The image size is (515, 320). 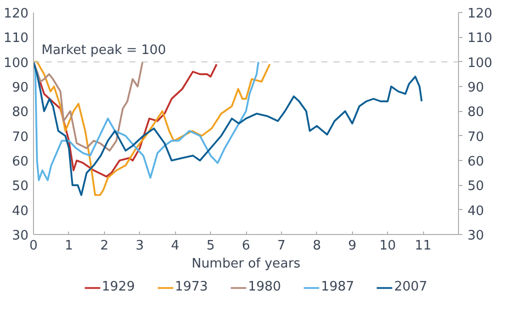 I want to click on x-tick-label: 4, so click(x=175, y=246).